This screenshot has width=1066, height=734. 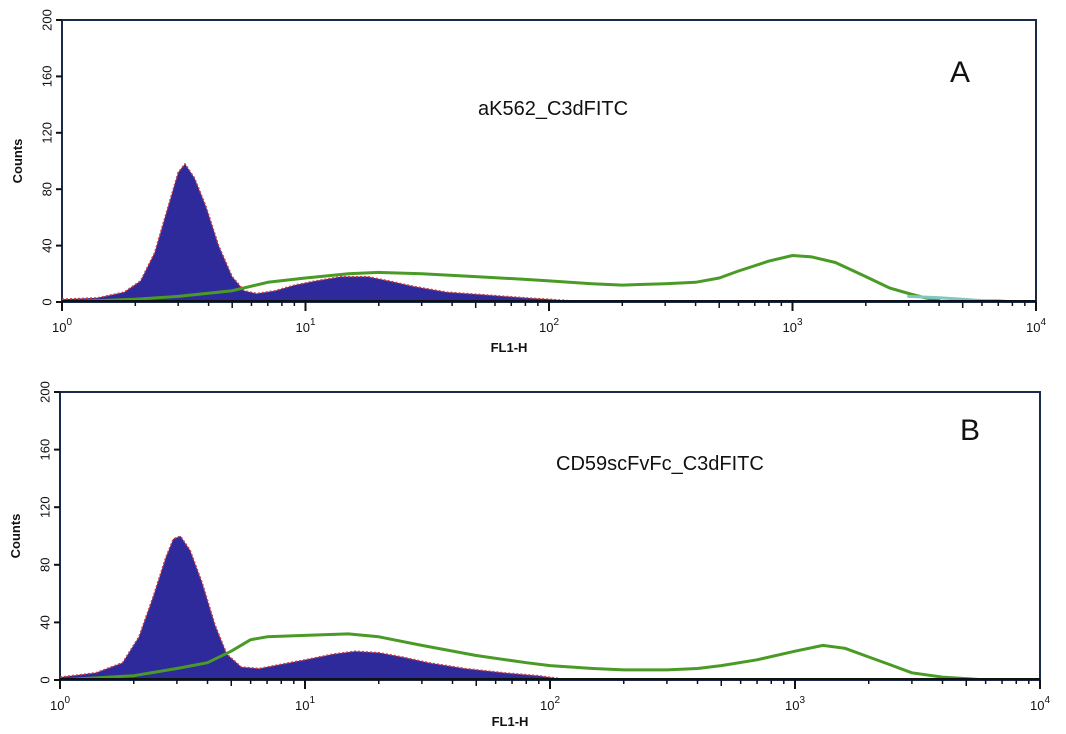 I want to click on panel-title: CD59scFvFc_C3dFITC, so click(x=660, y=464).